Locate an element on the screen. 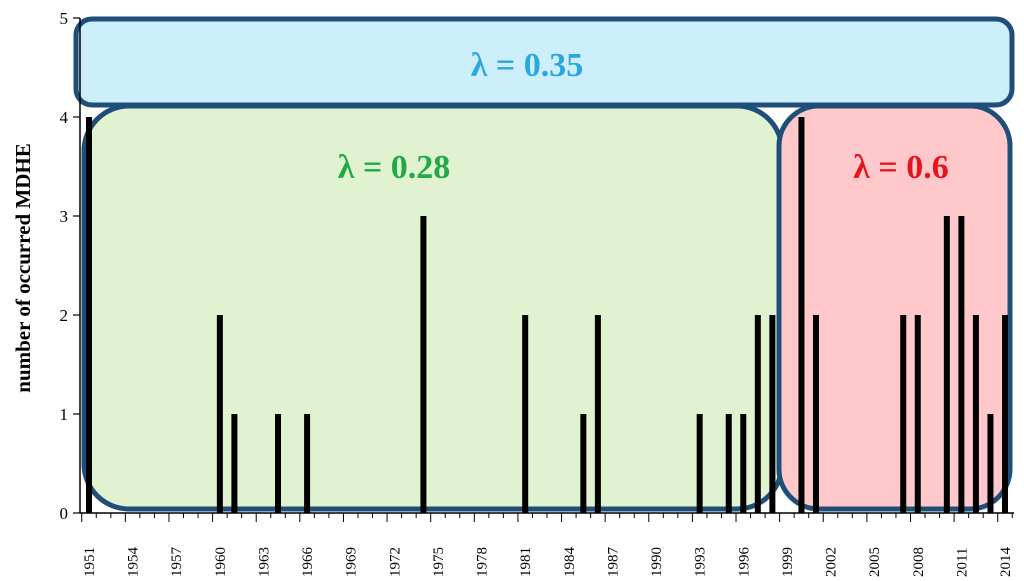 The width and height of the screenshot is (1024, 581). x-tick-label: 1975 is located at coordinates (439, 562).